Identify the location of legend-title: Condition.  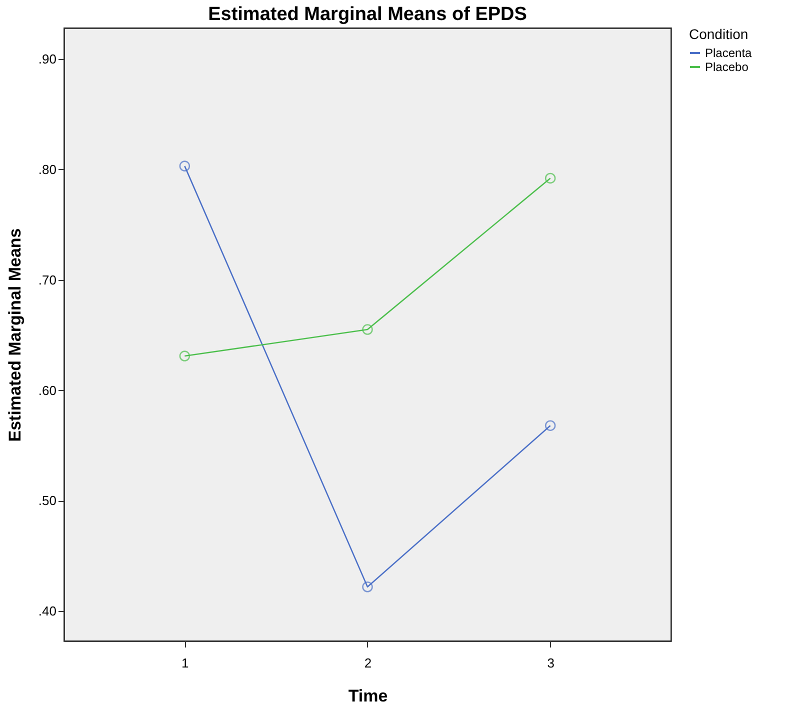
(718, 34).